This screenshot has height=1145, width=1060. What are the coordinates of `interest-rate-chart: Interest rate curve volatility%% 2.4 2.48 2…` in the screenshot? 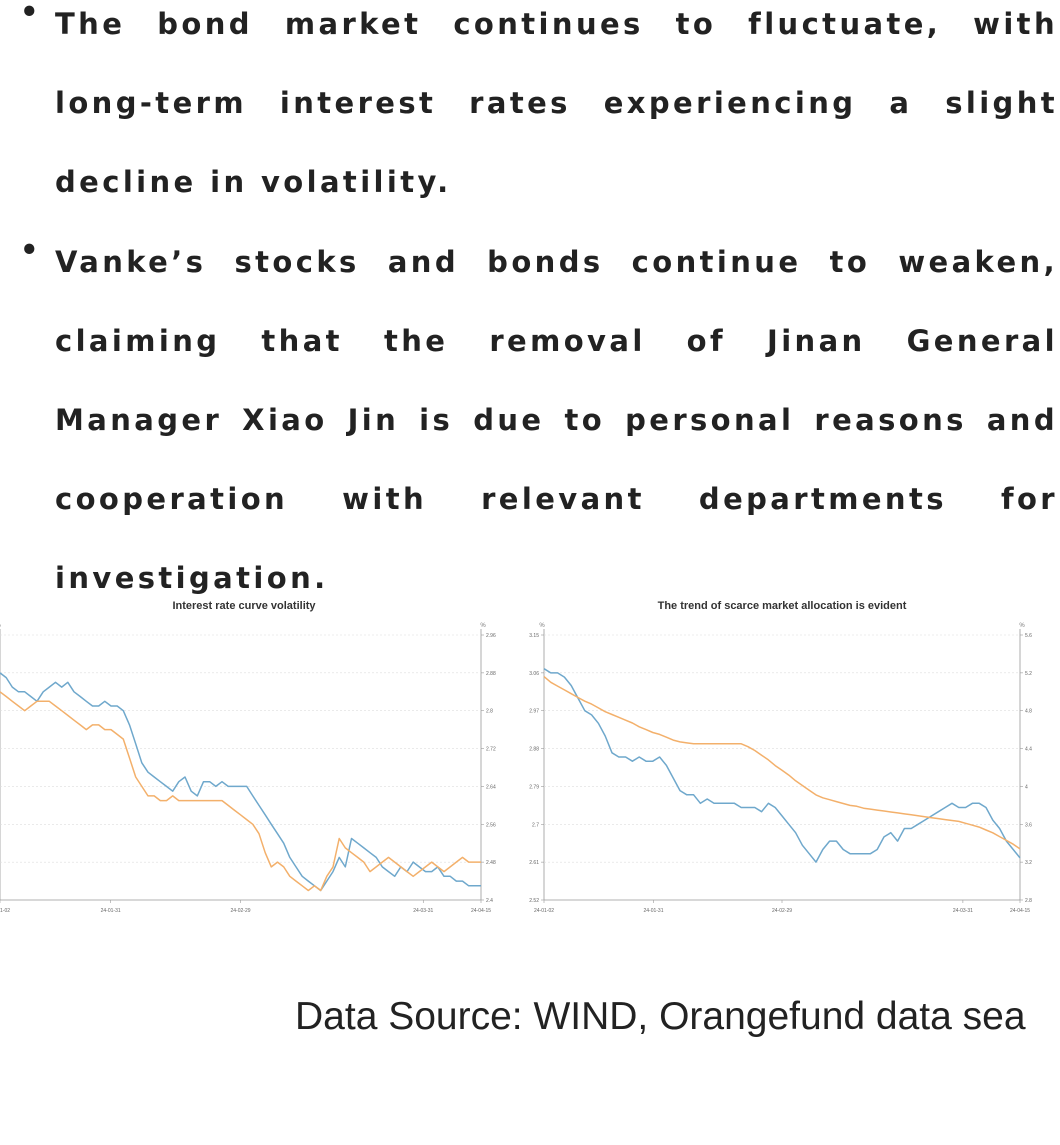 It's located at (250, 757).